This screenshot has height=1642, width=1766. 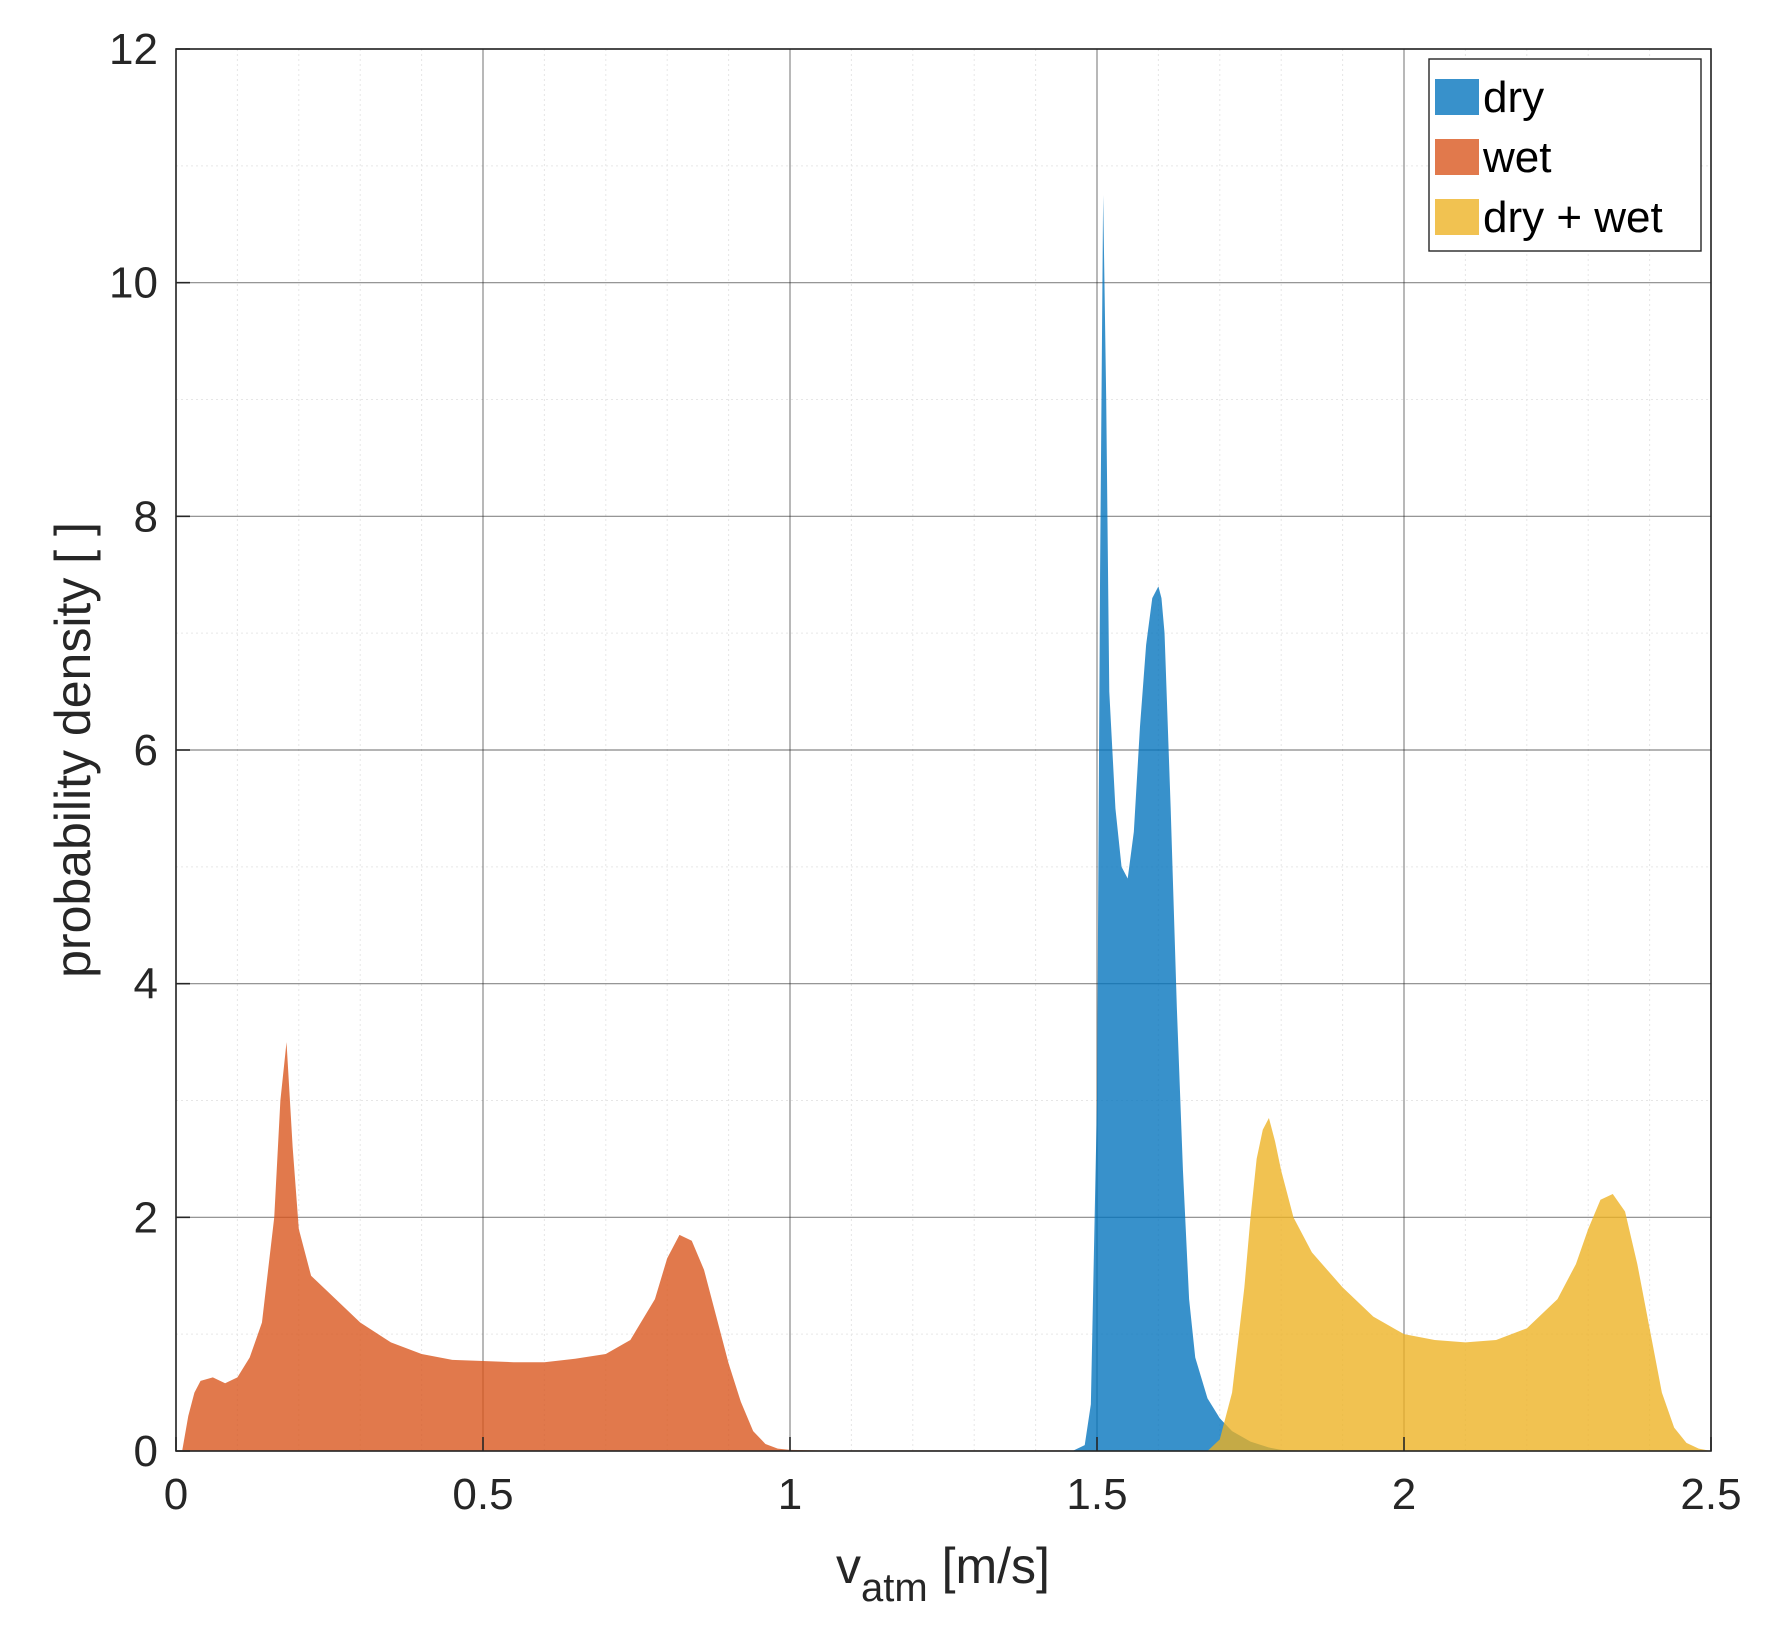 I want to click on y-tick-label: 2, so click(x=146, y=1217).